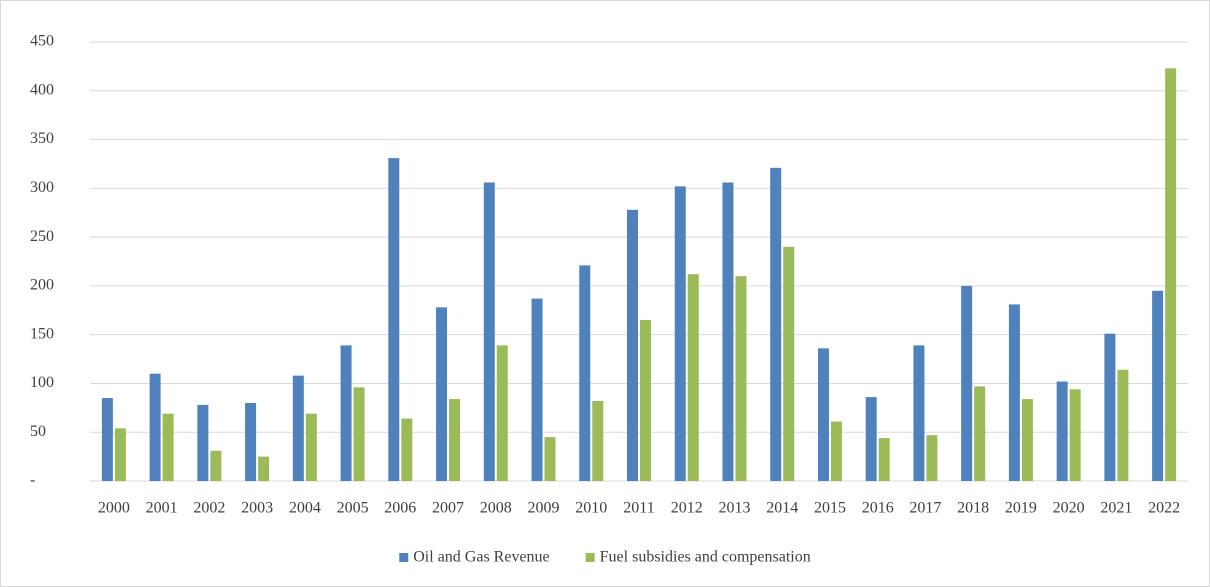 The width and height of the screenshot is (1210, 587). What do you see at coordinates (32, 480) in the screenshot?
I see `y-tick-label: -` at bounding box center [32, 480].